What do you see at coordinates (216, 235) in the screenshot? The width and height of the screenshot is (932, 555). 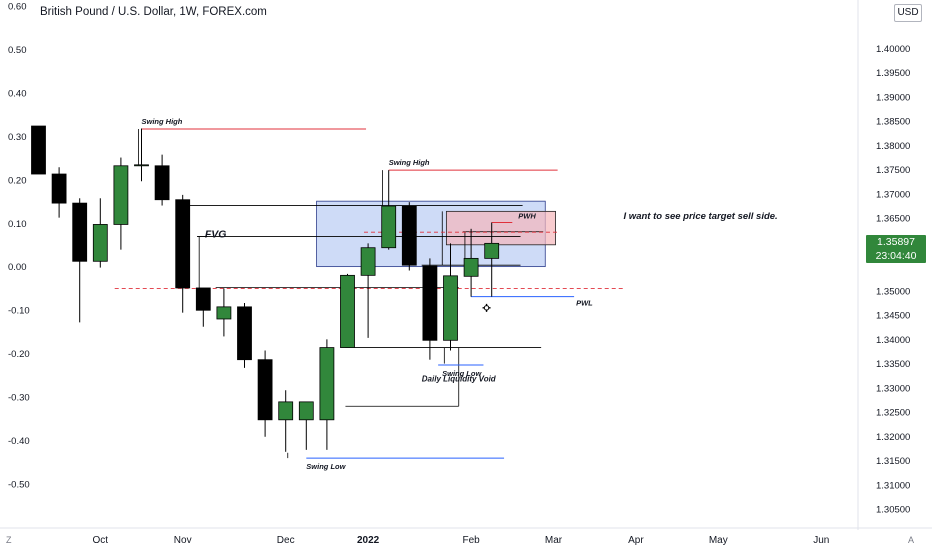 I see `annotation-text: FVG` at bounding box center [216, 235].